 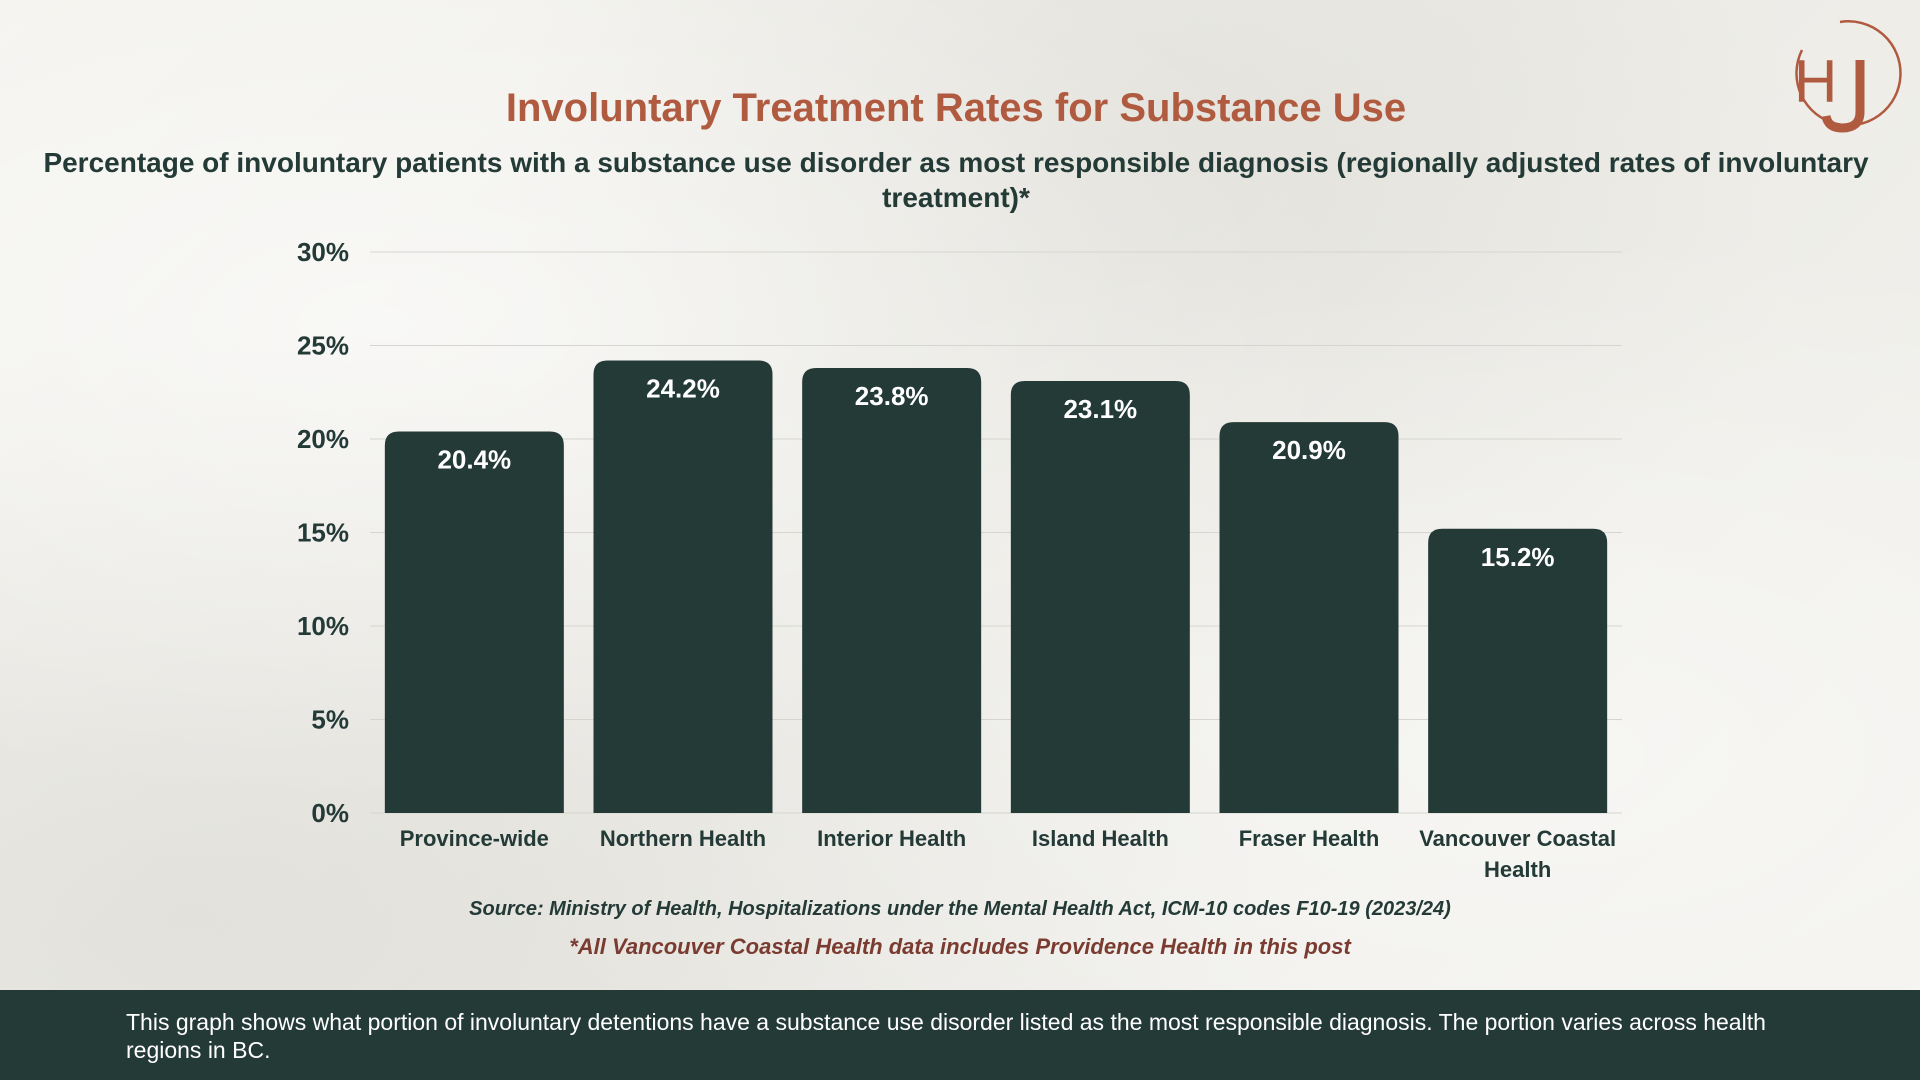 What do you see at coordinates (683, 838) in the screenshot?
I see `x-tick-label: Northern Health` at bounding box center [683, 838].